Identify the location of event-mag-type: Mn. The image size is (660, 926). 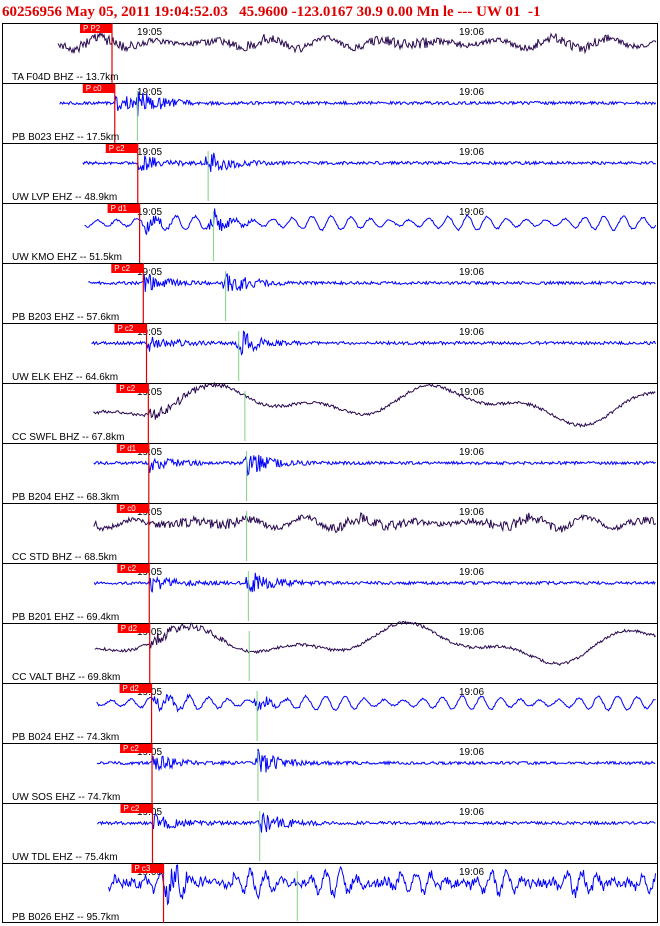
(428, 12).